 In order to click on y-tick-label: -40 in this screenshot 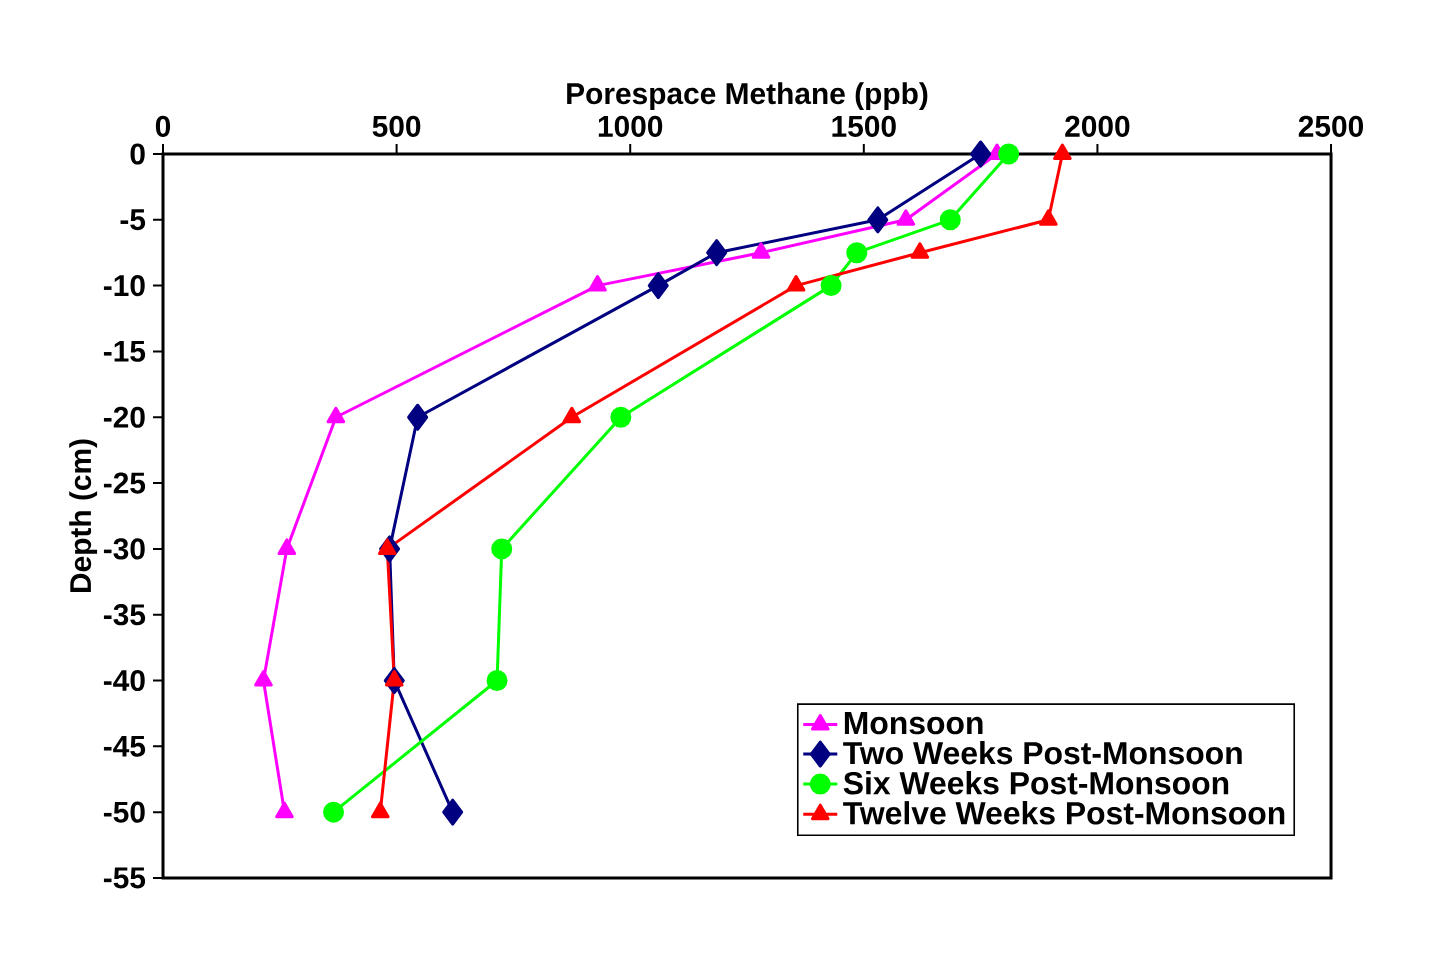, I will do `click(124, 680)`.